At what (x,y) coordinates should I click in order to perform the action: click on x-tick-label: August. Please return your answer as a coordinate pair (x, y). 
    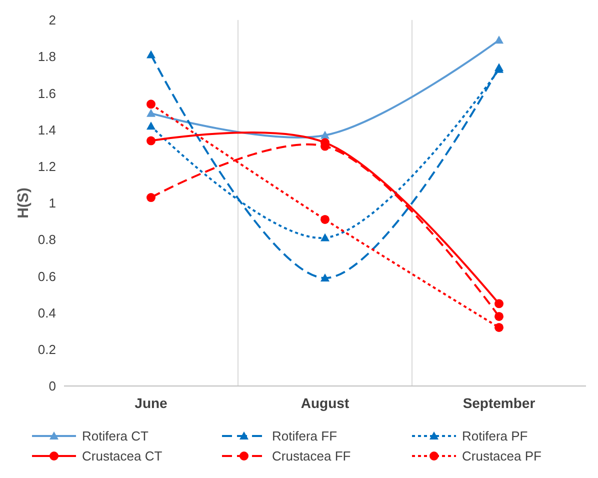
    Looking at the image, I should click on (325, 403).